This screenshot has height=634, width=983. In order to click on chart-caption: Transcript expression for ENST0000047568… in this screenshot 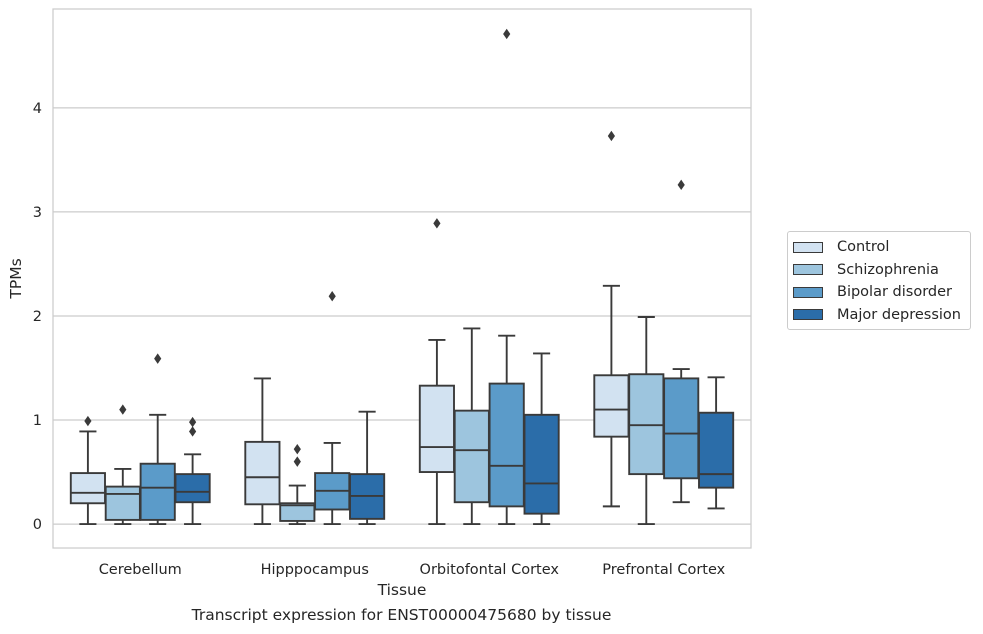, I will do `click(401, 615)`.